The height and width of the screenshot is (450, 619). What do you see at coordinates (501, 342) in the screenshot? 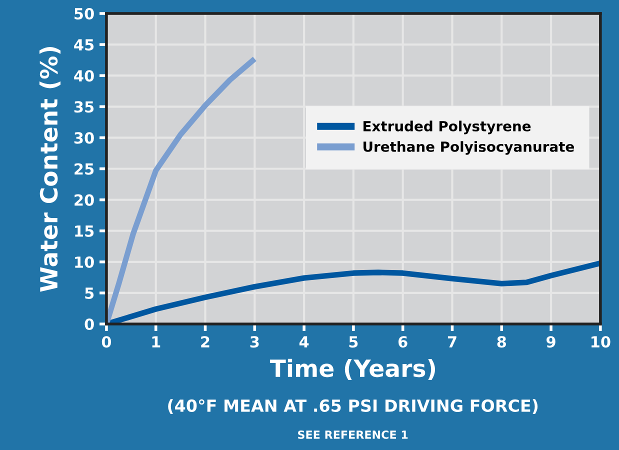
I see `x-tick-label: 8` at bounding box center [501, 342].